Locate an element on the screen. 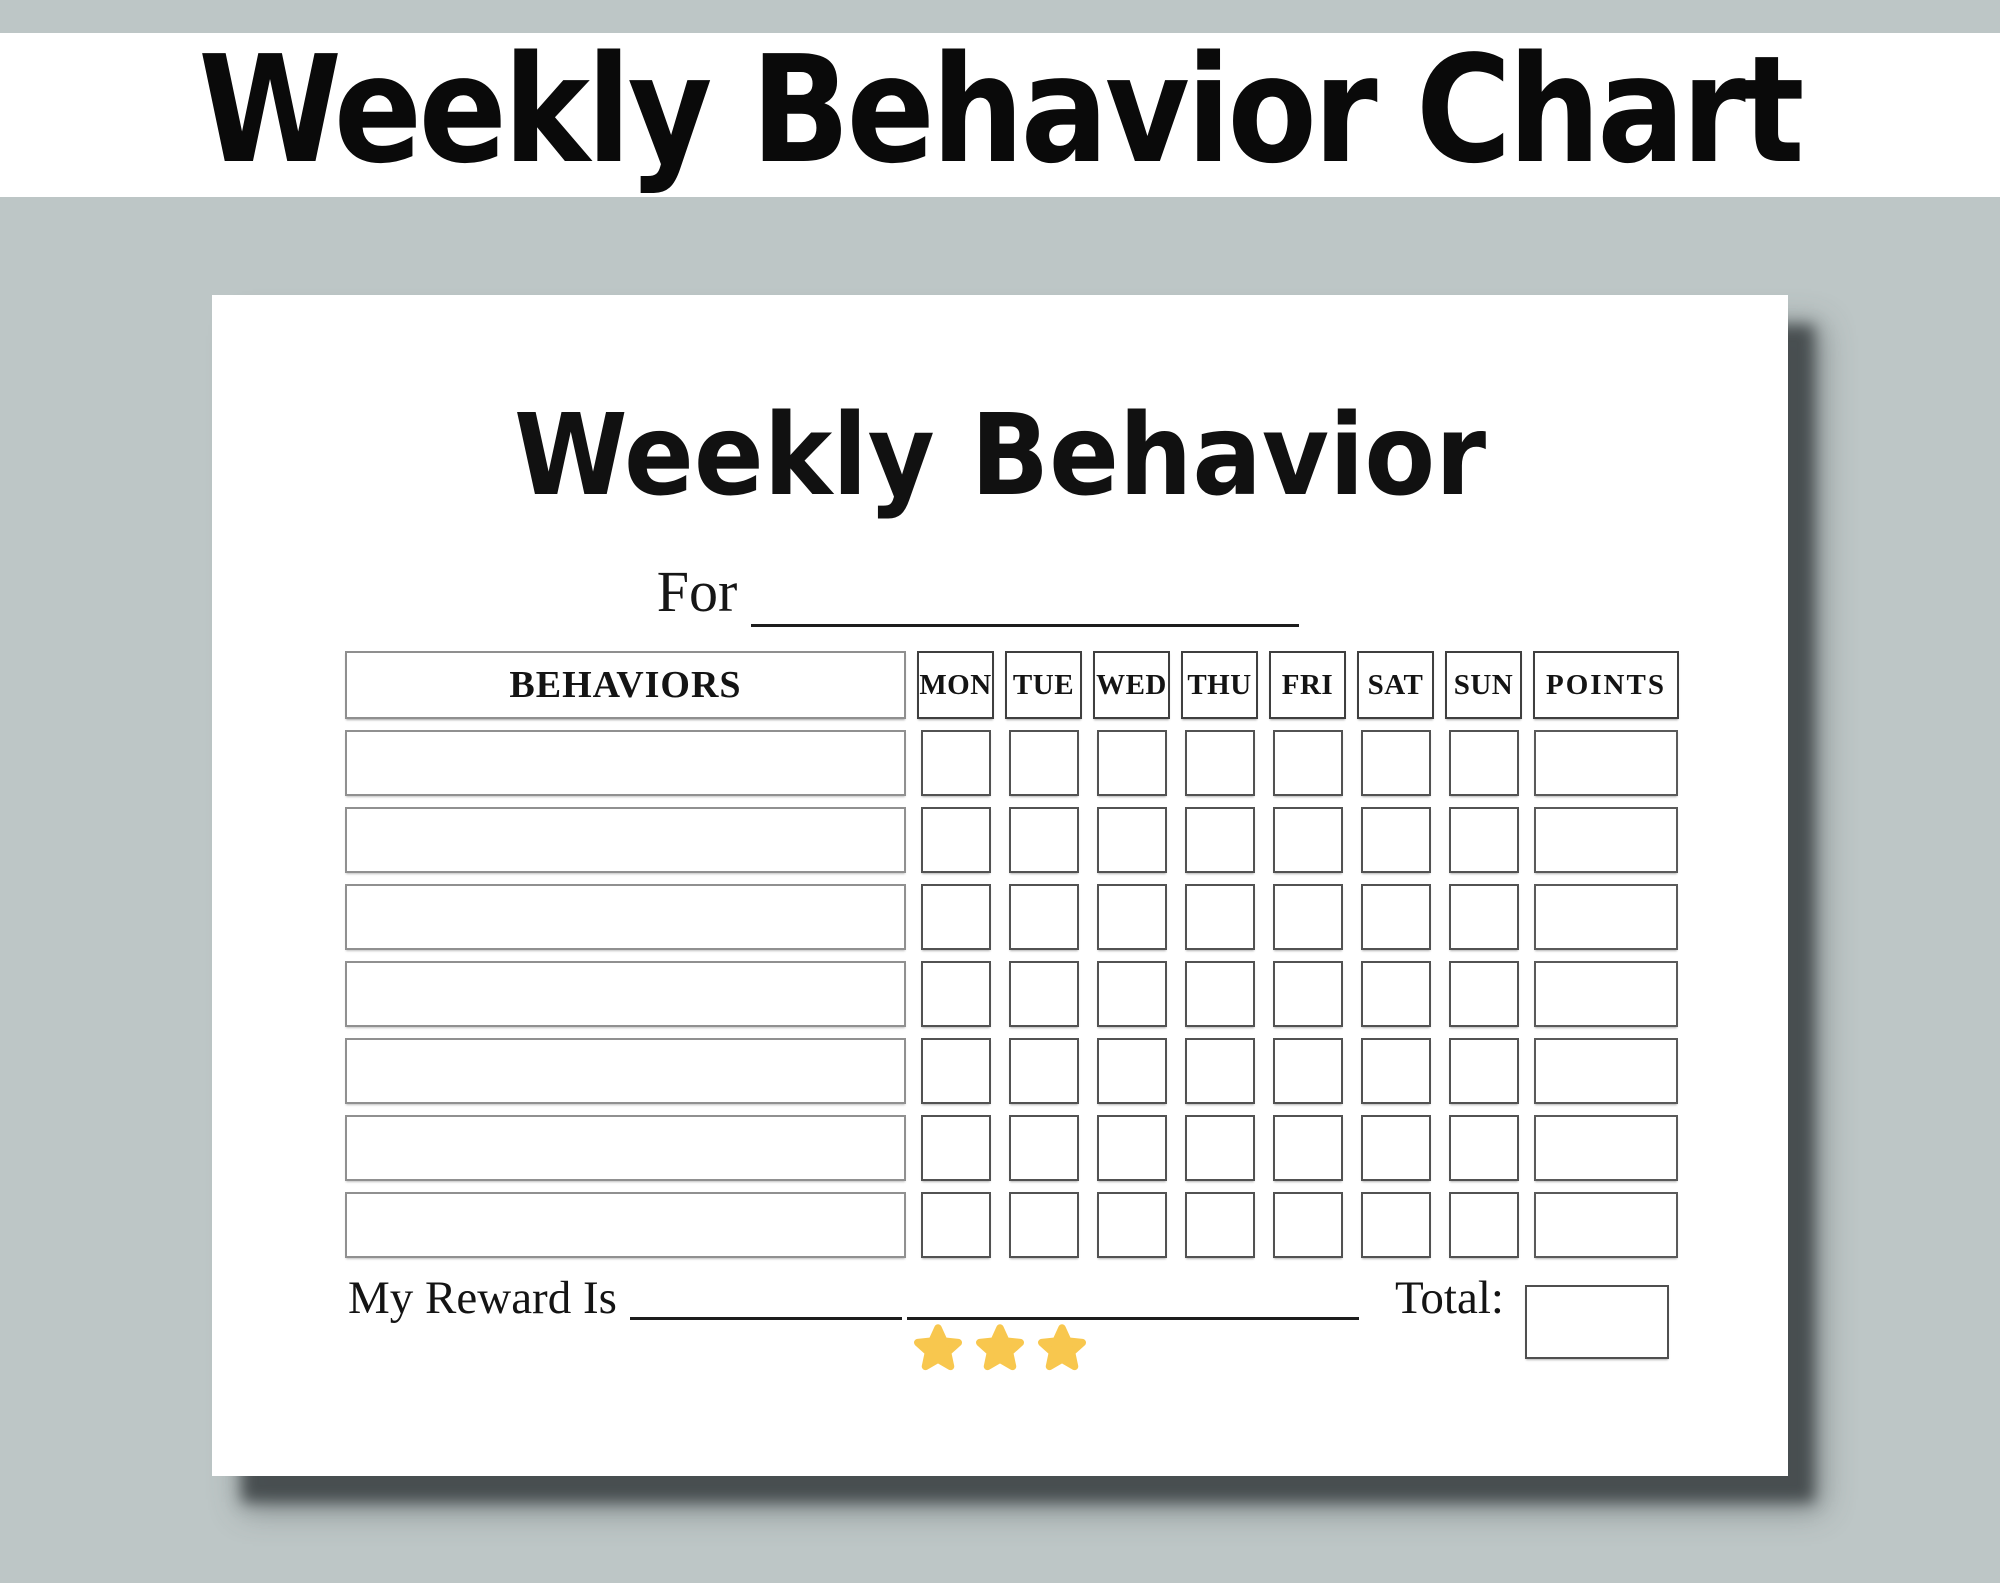 The image size is (2000, 1583). for-label: For is located at coordinates (697, 591).